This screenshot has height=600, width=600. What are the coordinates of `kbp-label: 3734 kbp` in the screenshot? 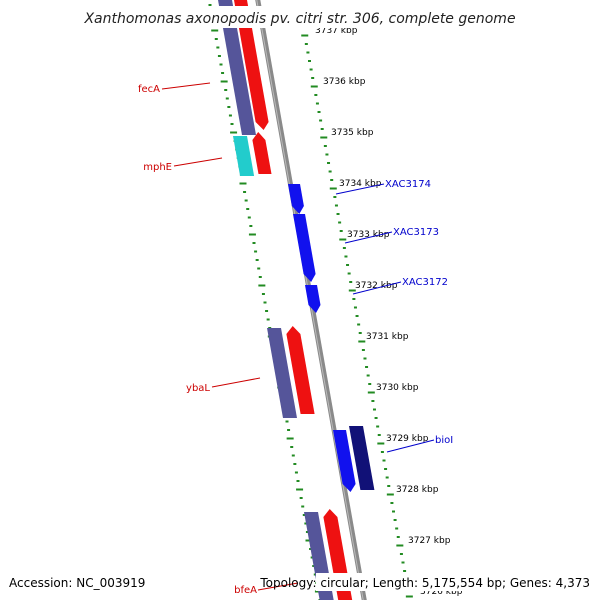 It's located at (360, 184).